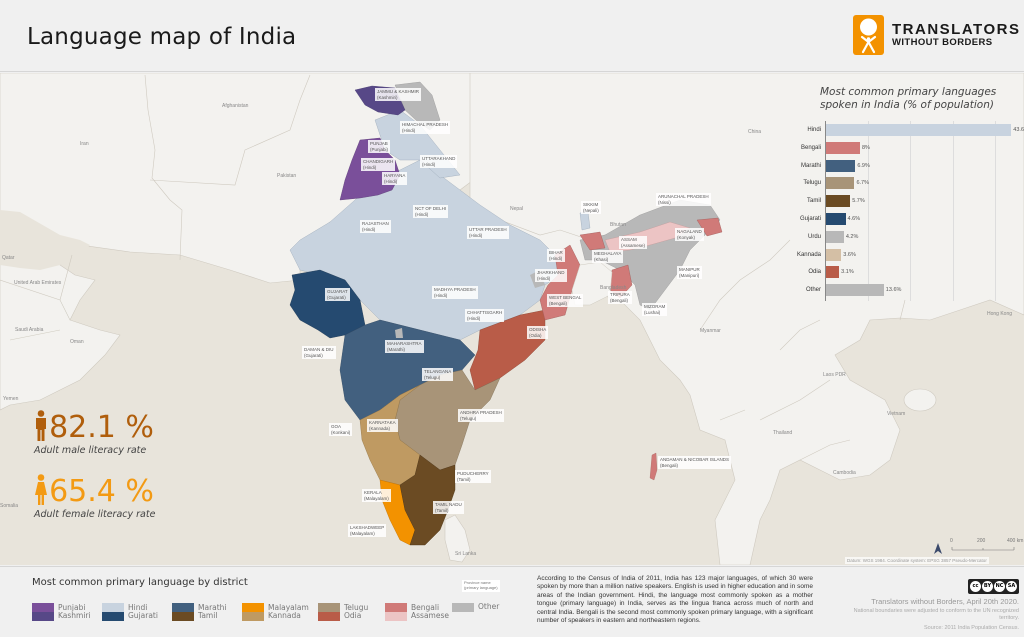 The image size is (1024, 637). What do you see at coordinates (620, 298) in the screenshot?
I see `state-label: TRIPURA (Bengali)` at bounding box center [620, 298].